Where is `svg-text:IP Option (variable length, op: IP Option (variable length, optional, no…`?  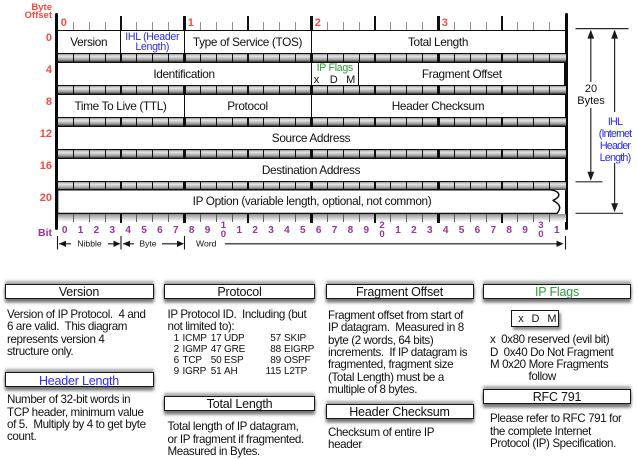
svg-text:IP Option (variable length, op: IP Option (variable length, optional, no… is located at coordinates (312, 201).